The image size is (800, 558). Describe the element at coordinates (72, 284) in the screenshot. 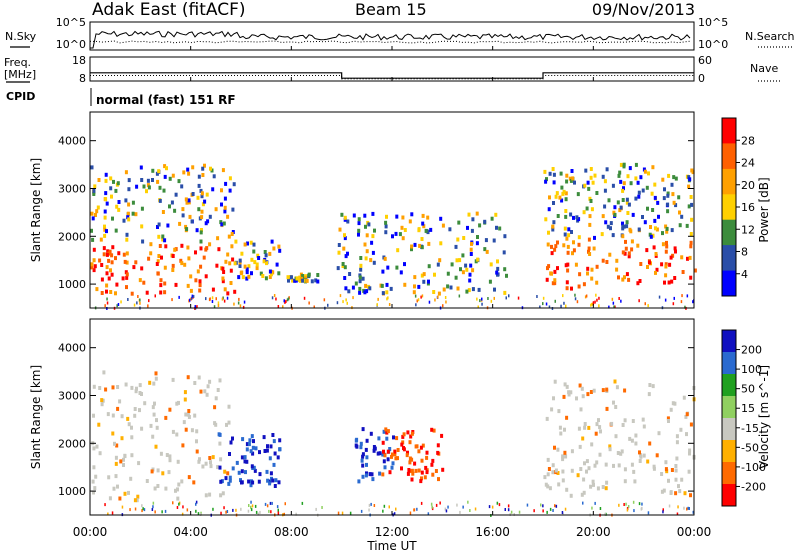

I see `power-ytick-label: 1000` at that location.